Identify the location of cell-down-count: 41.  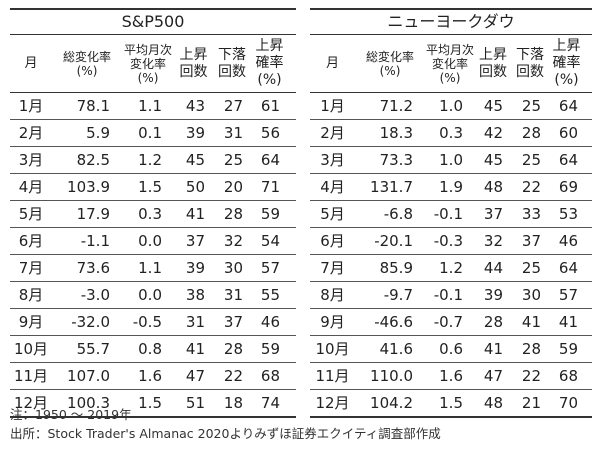
(531, 322).